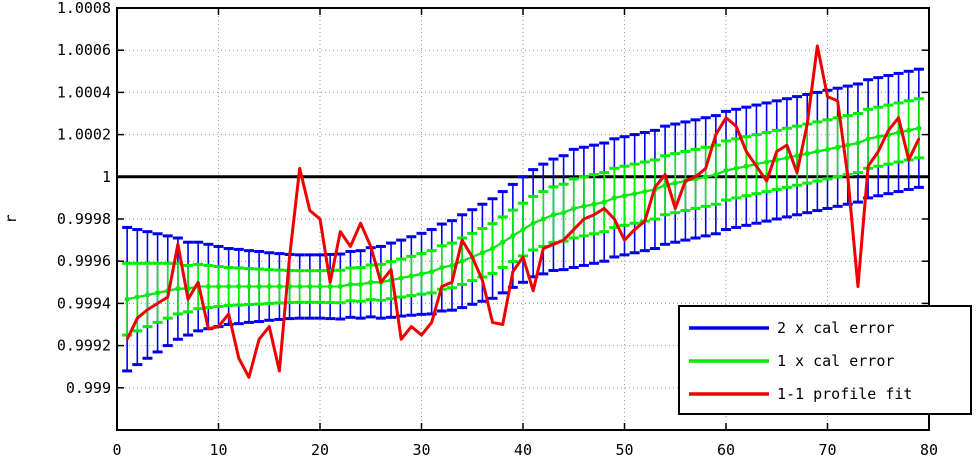 This screenshot has height=463, width=976. What do you see at coordinates (84, 92) in the screenshot?
I see `y-tick-label: 1.0004` at bounding box center [84, 92].